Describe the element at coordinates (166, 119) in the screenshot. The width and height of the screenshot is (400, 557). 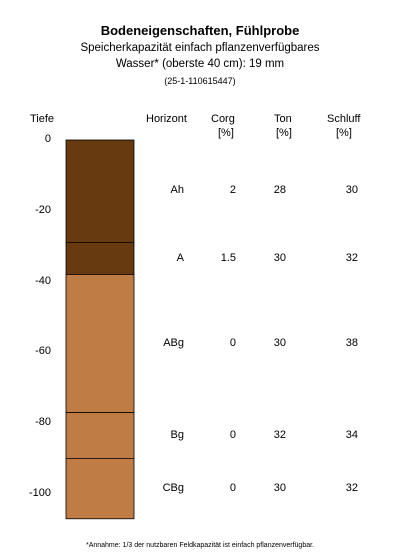
I see `horizon-header: Horizont` at that location.